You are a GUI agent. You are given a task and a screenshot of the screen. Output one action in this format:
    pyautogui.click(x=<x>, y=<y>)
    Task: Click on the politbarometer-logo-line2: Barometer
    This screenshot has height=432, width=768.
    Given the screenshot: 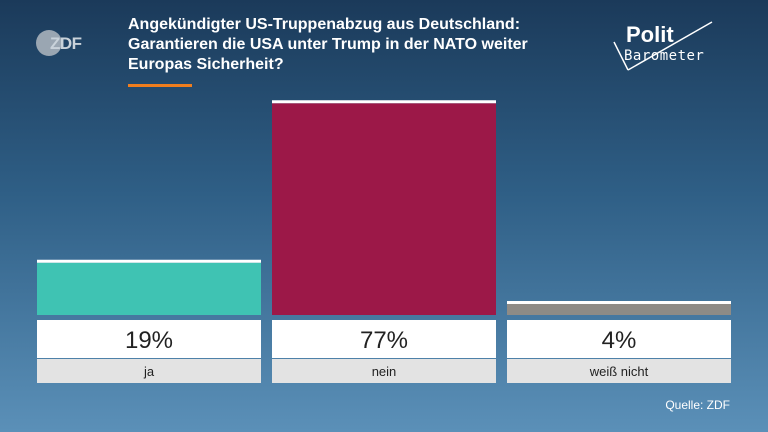 What is the action you would take?
    pyautogui.click(x=664, y=56)
    